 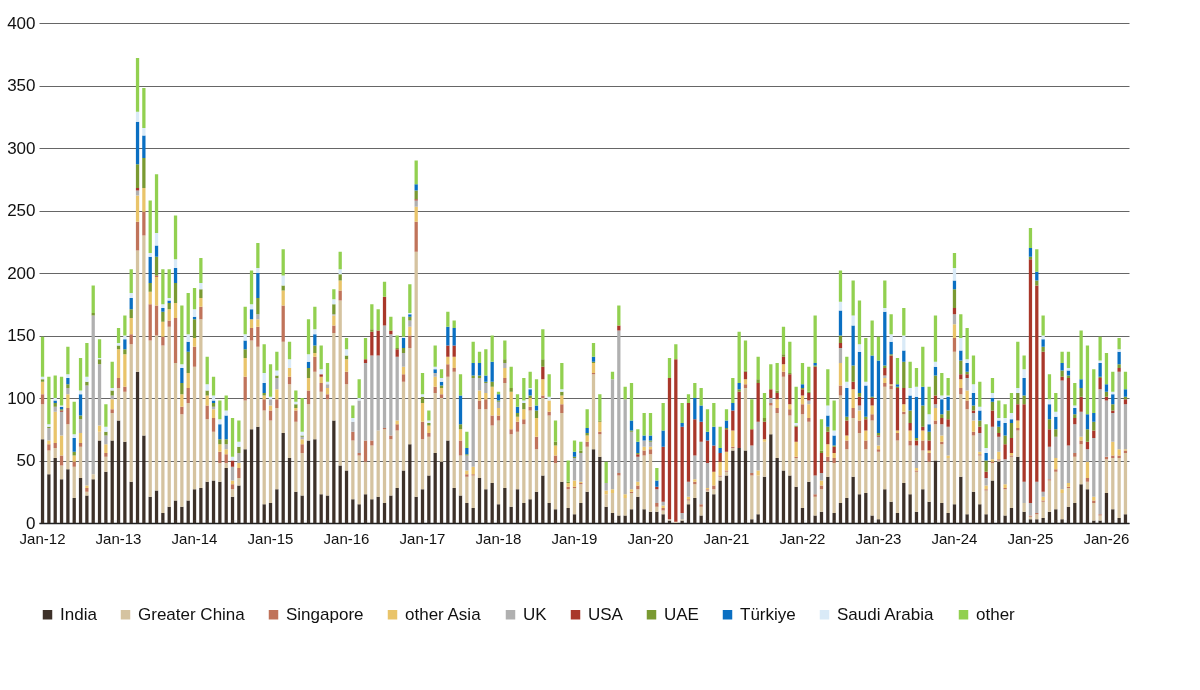 I want to click on legend-label: Greater China, so click(x=192, y=614).